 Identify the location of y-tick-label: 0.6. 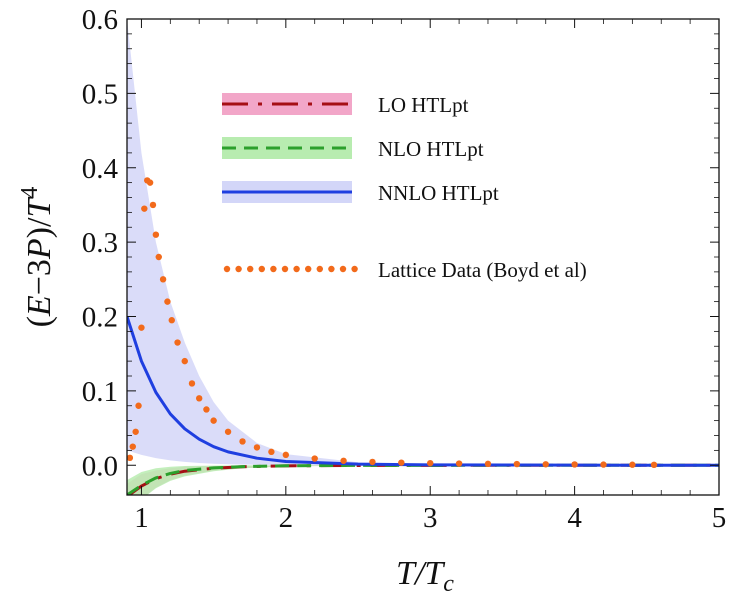
(100, 20).